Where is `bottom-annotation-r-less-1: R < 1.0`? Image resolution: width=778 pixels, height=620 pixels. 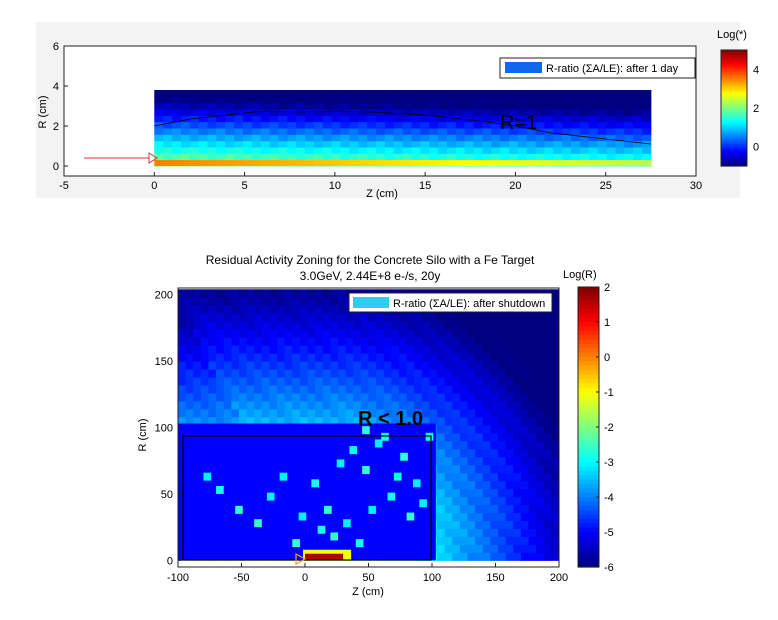 bottom-annotation-r-less-1: R < 1.0 is located at coordinates (390, 419).